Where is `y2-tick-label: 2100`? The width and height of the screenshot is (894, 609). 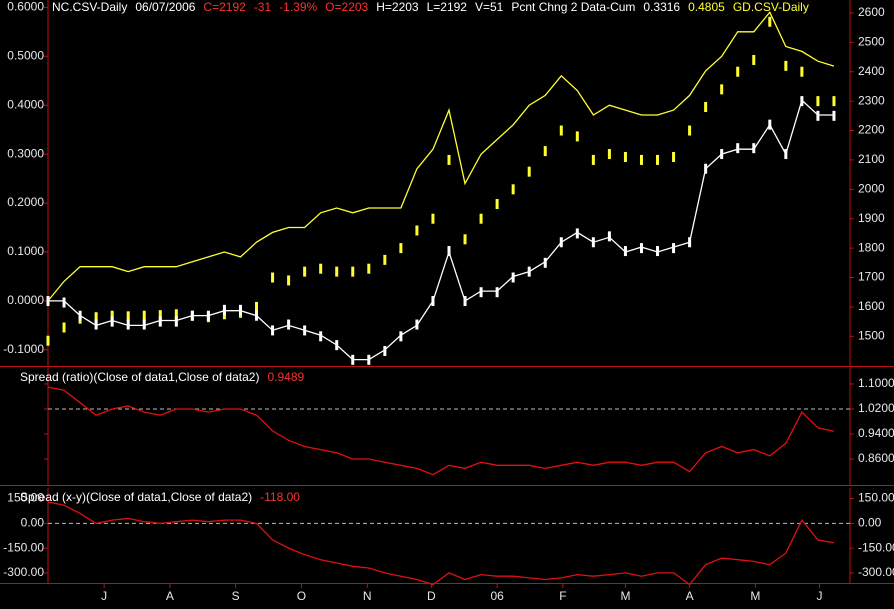
y2-tick-label: 2100 is located at coordinates (871, 159).